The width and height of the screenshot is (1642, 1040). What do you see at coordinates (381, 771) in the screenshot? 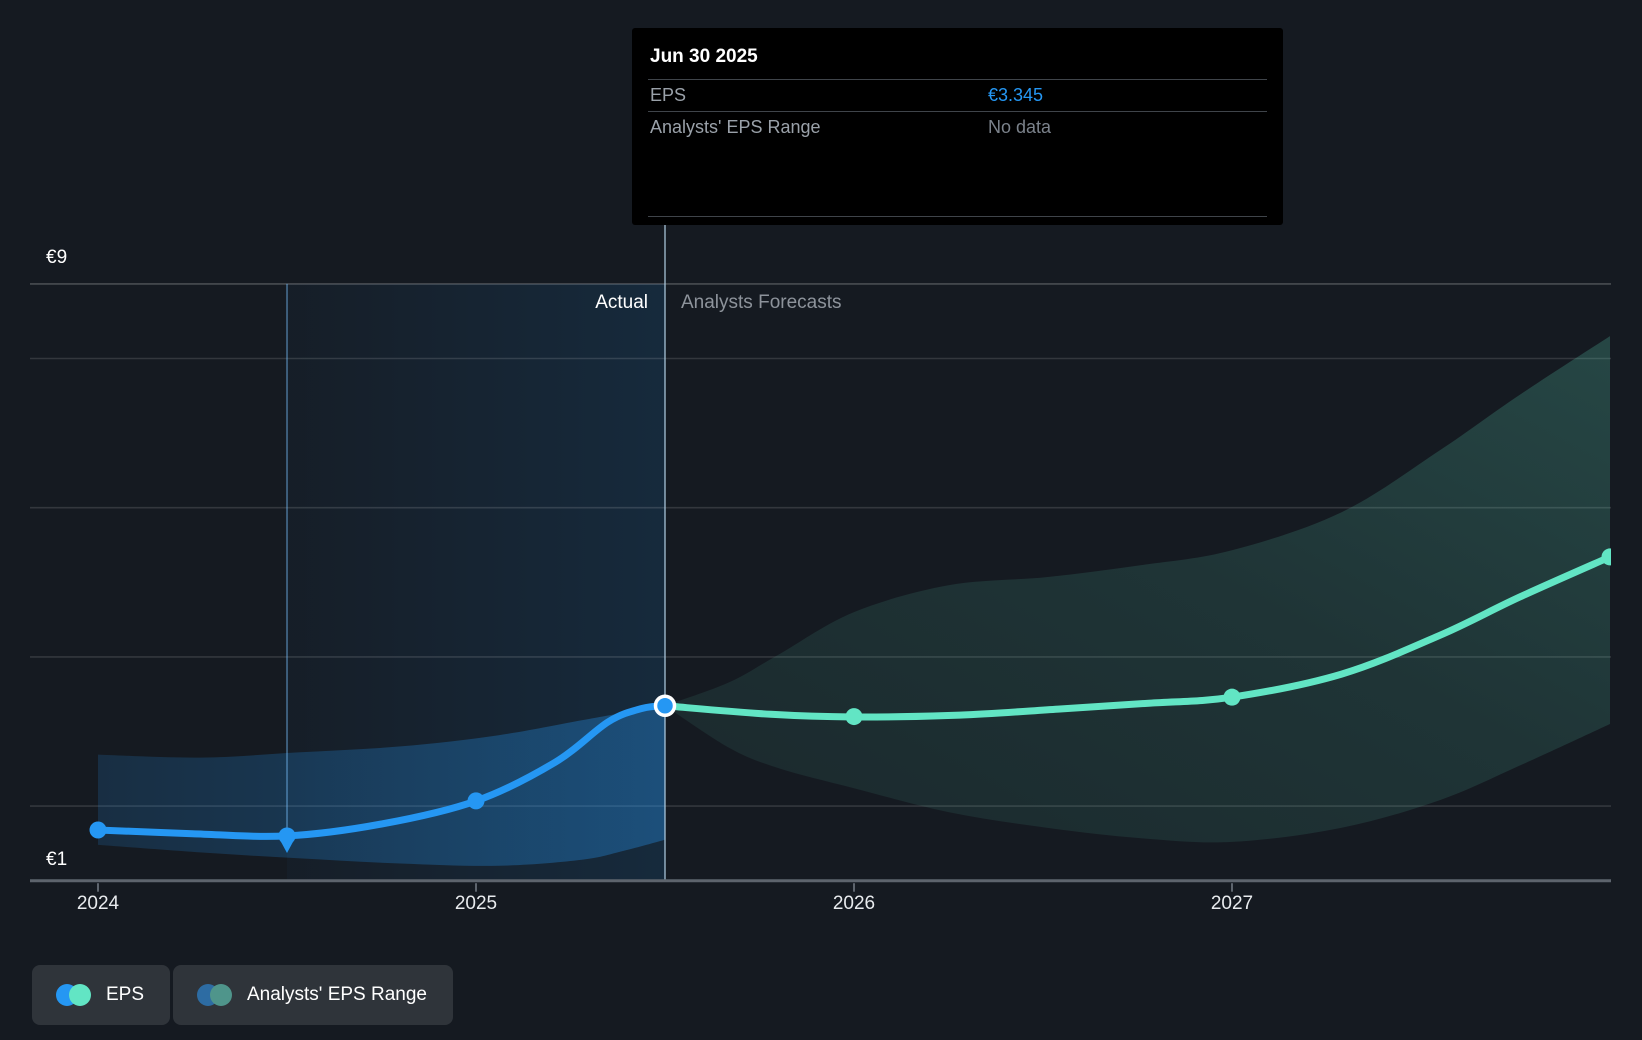
I see `eps-actual-line` at bounding box center [381, 771].